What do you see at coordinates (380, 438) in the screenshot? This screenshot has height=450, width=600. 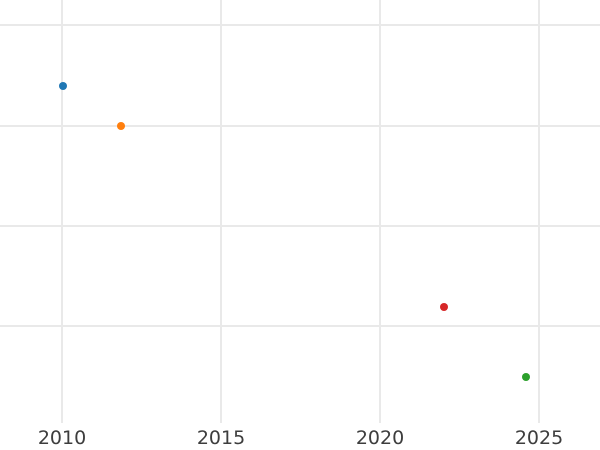 I see `x-tick-label-2020: 2020` at bounding box center [380, 438].